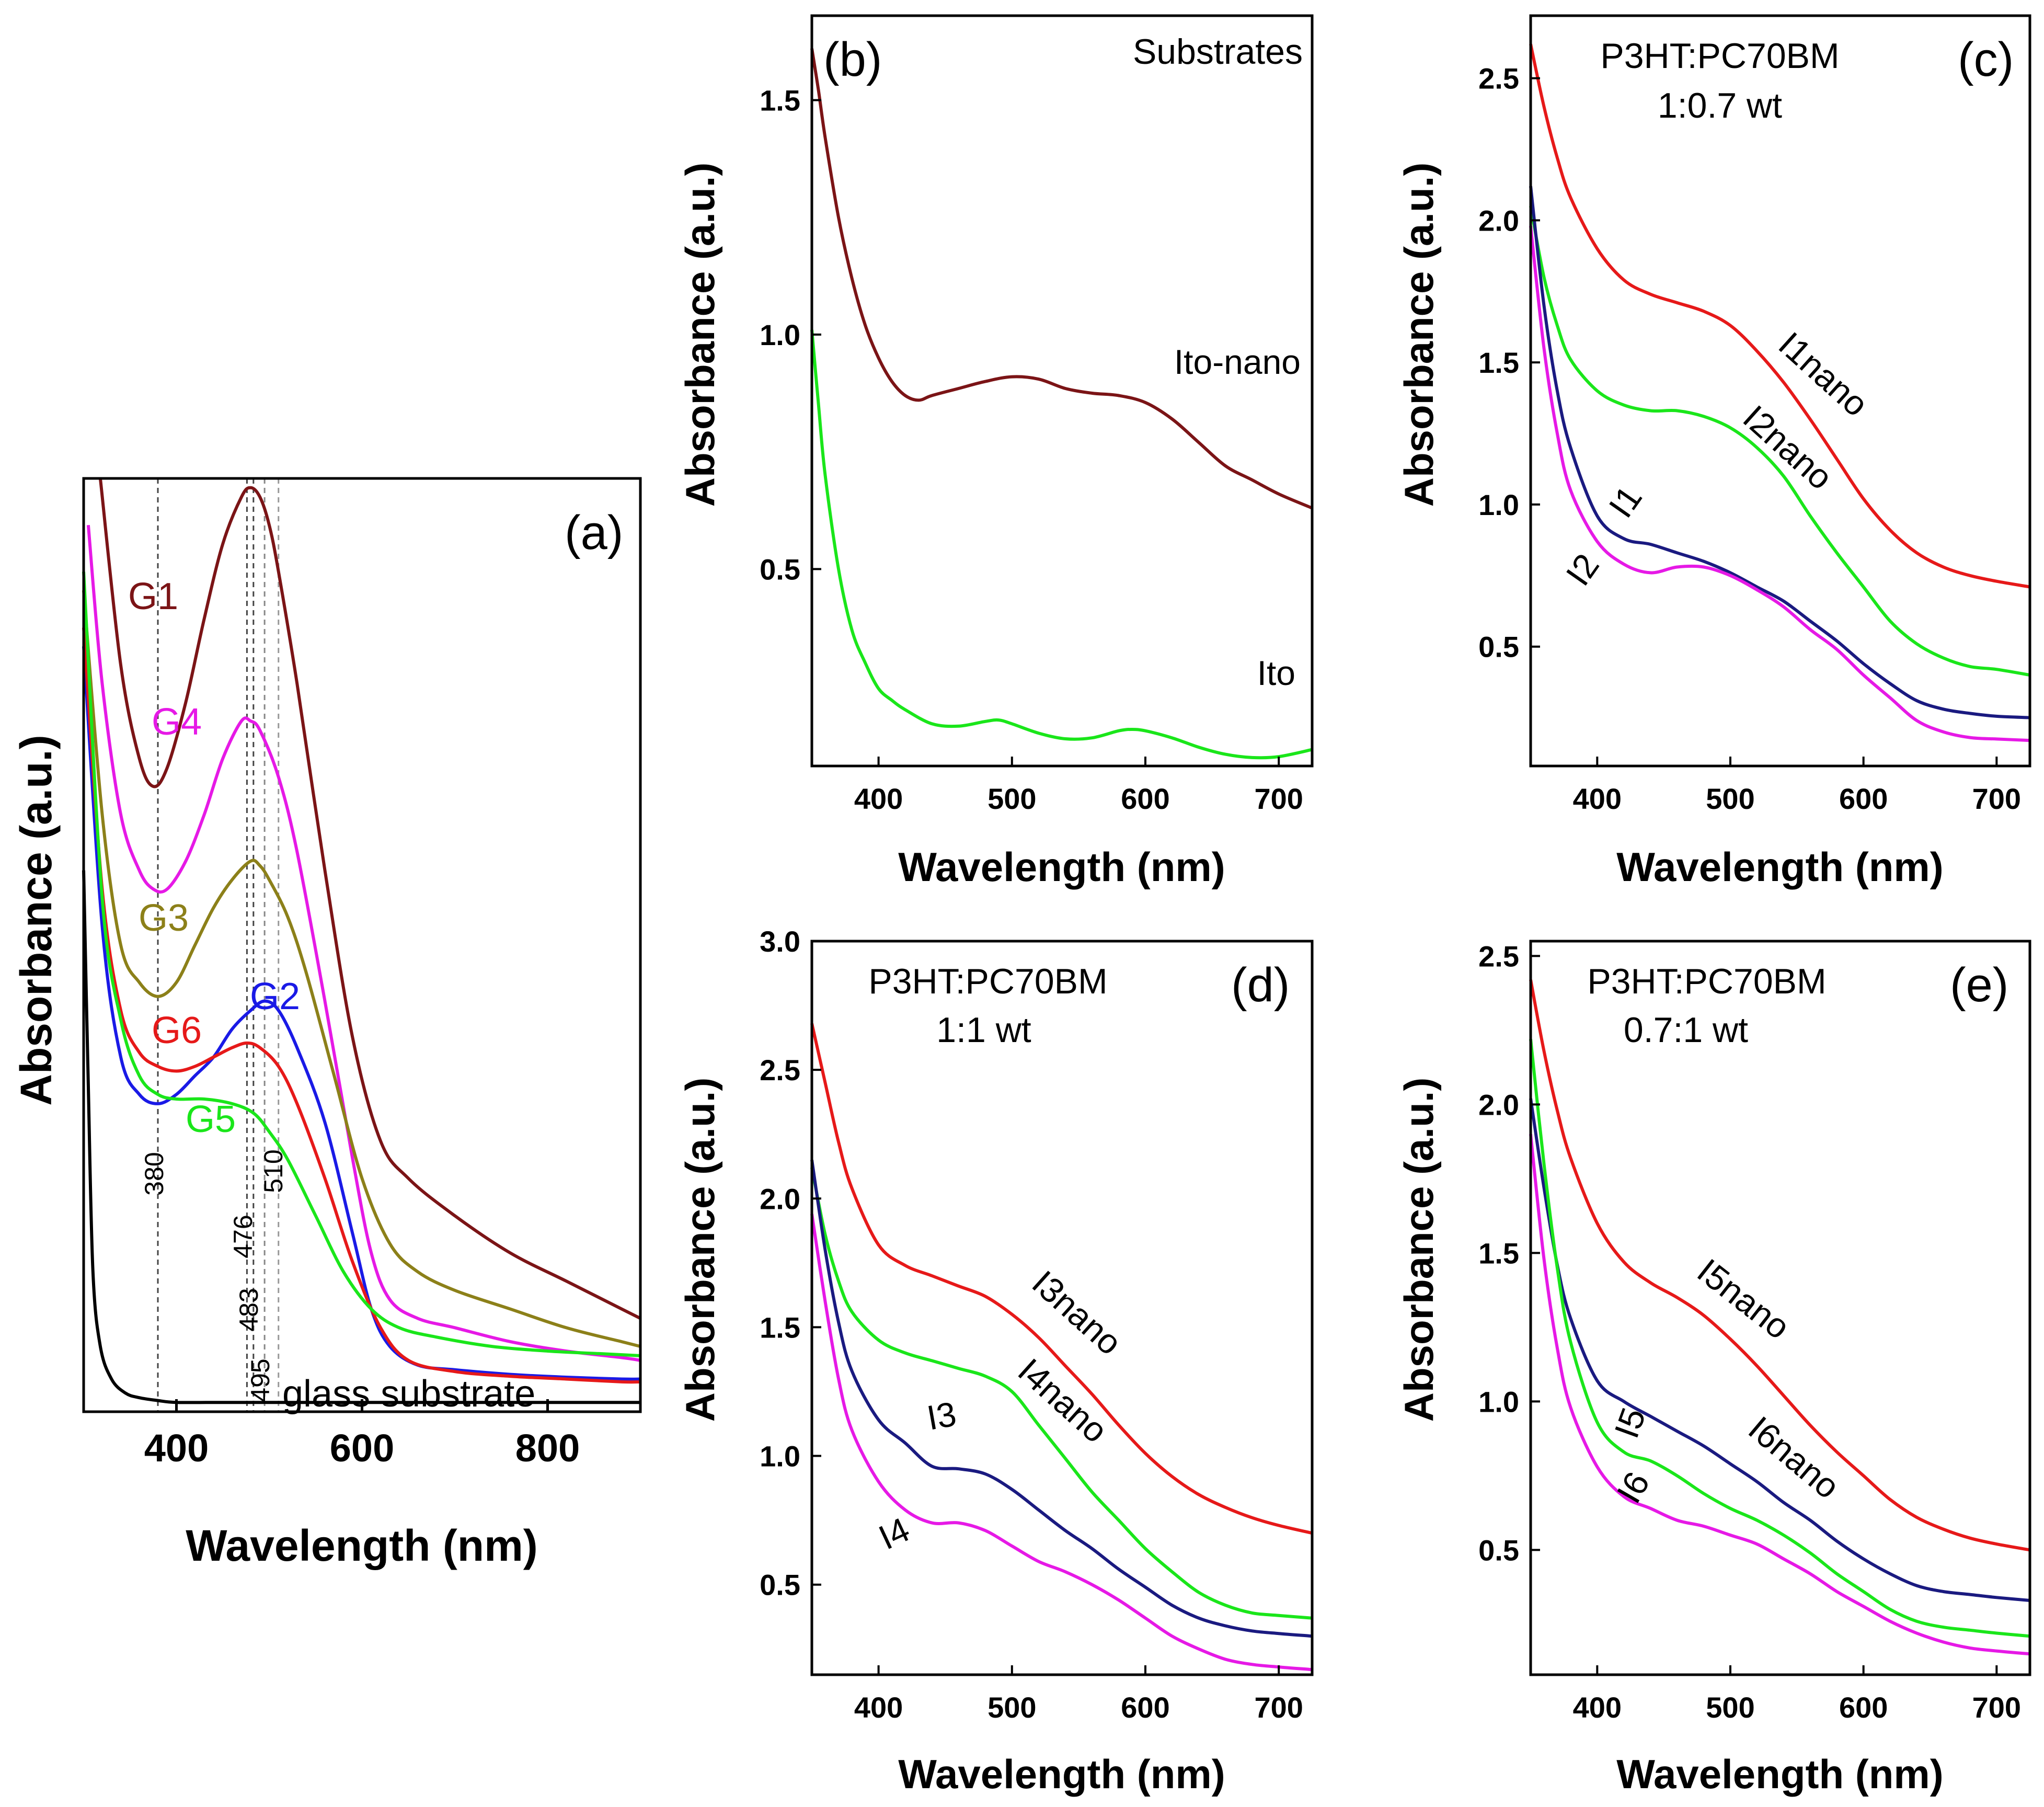 The image size is (2044, 1807). Describe the element at coordinates (1498, 362) in the screenshot. I see `panel-c-y-tick-label: 1.5` at that location.